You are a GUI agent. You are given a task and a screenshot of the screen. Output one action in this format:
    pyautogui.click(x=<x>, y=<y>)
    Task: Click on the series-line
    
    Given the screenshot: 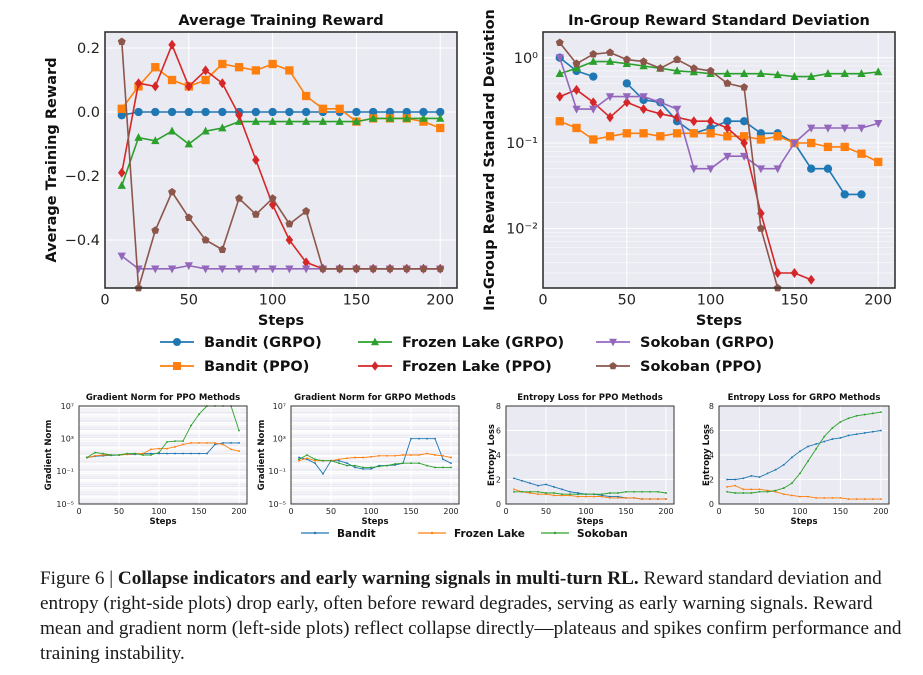 What is the action you would take?
    pyautogui.click(x=719, y=113)
    